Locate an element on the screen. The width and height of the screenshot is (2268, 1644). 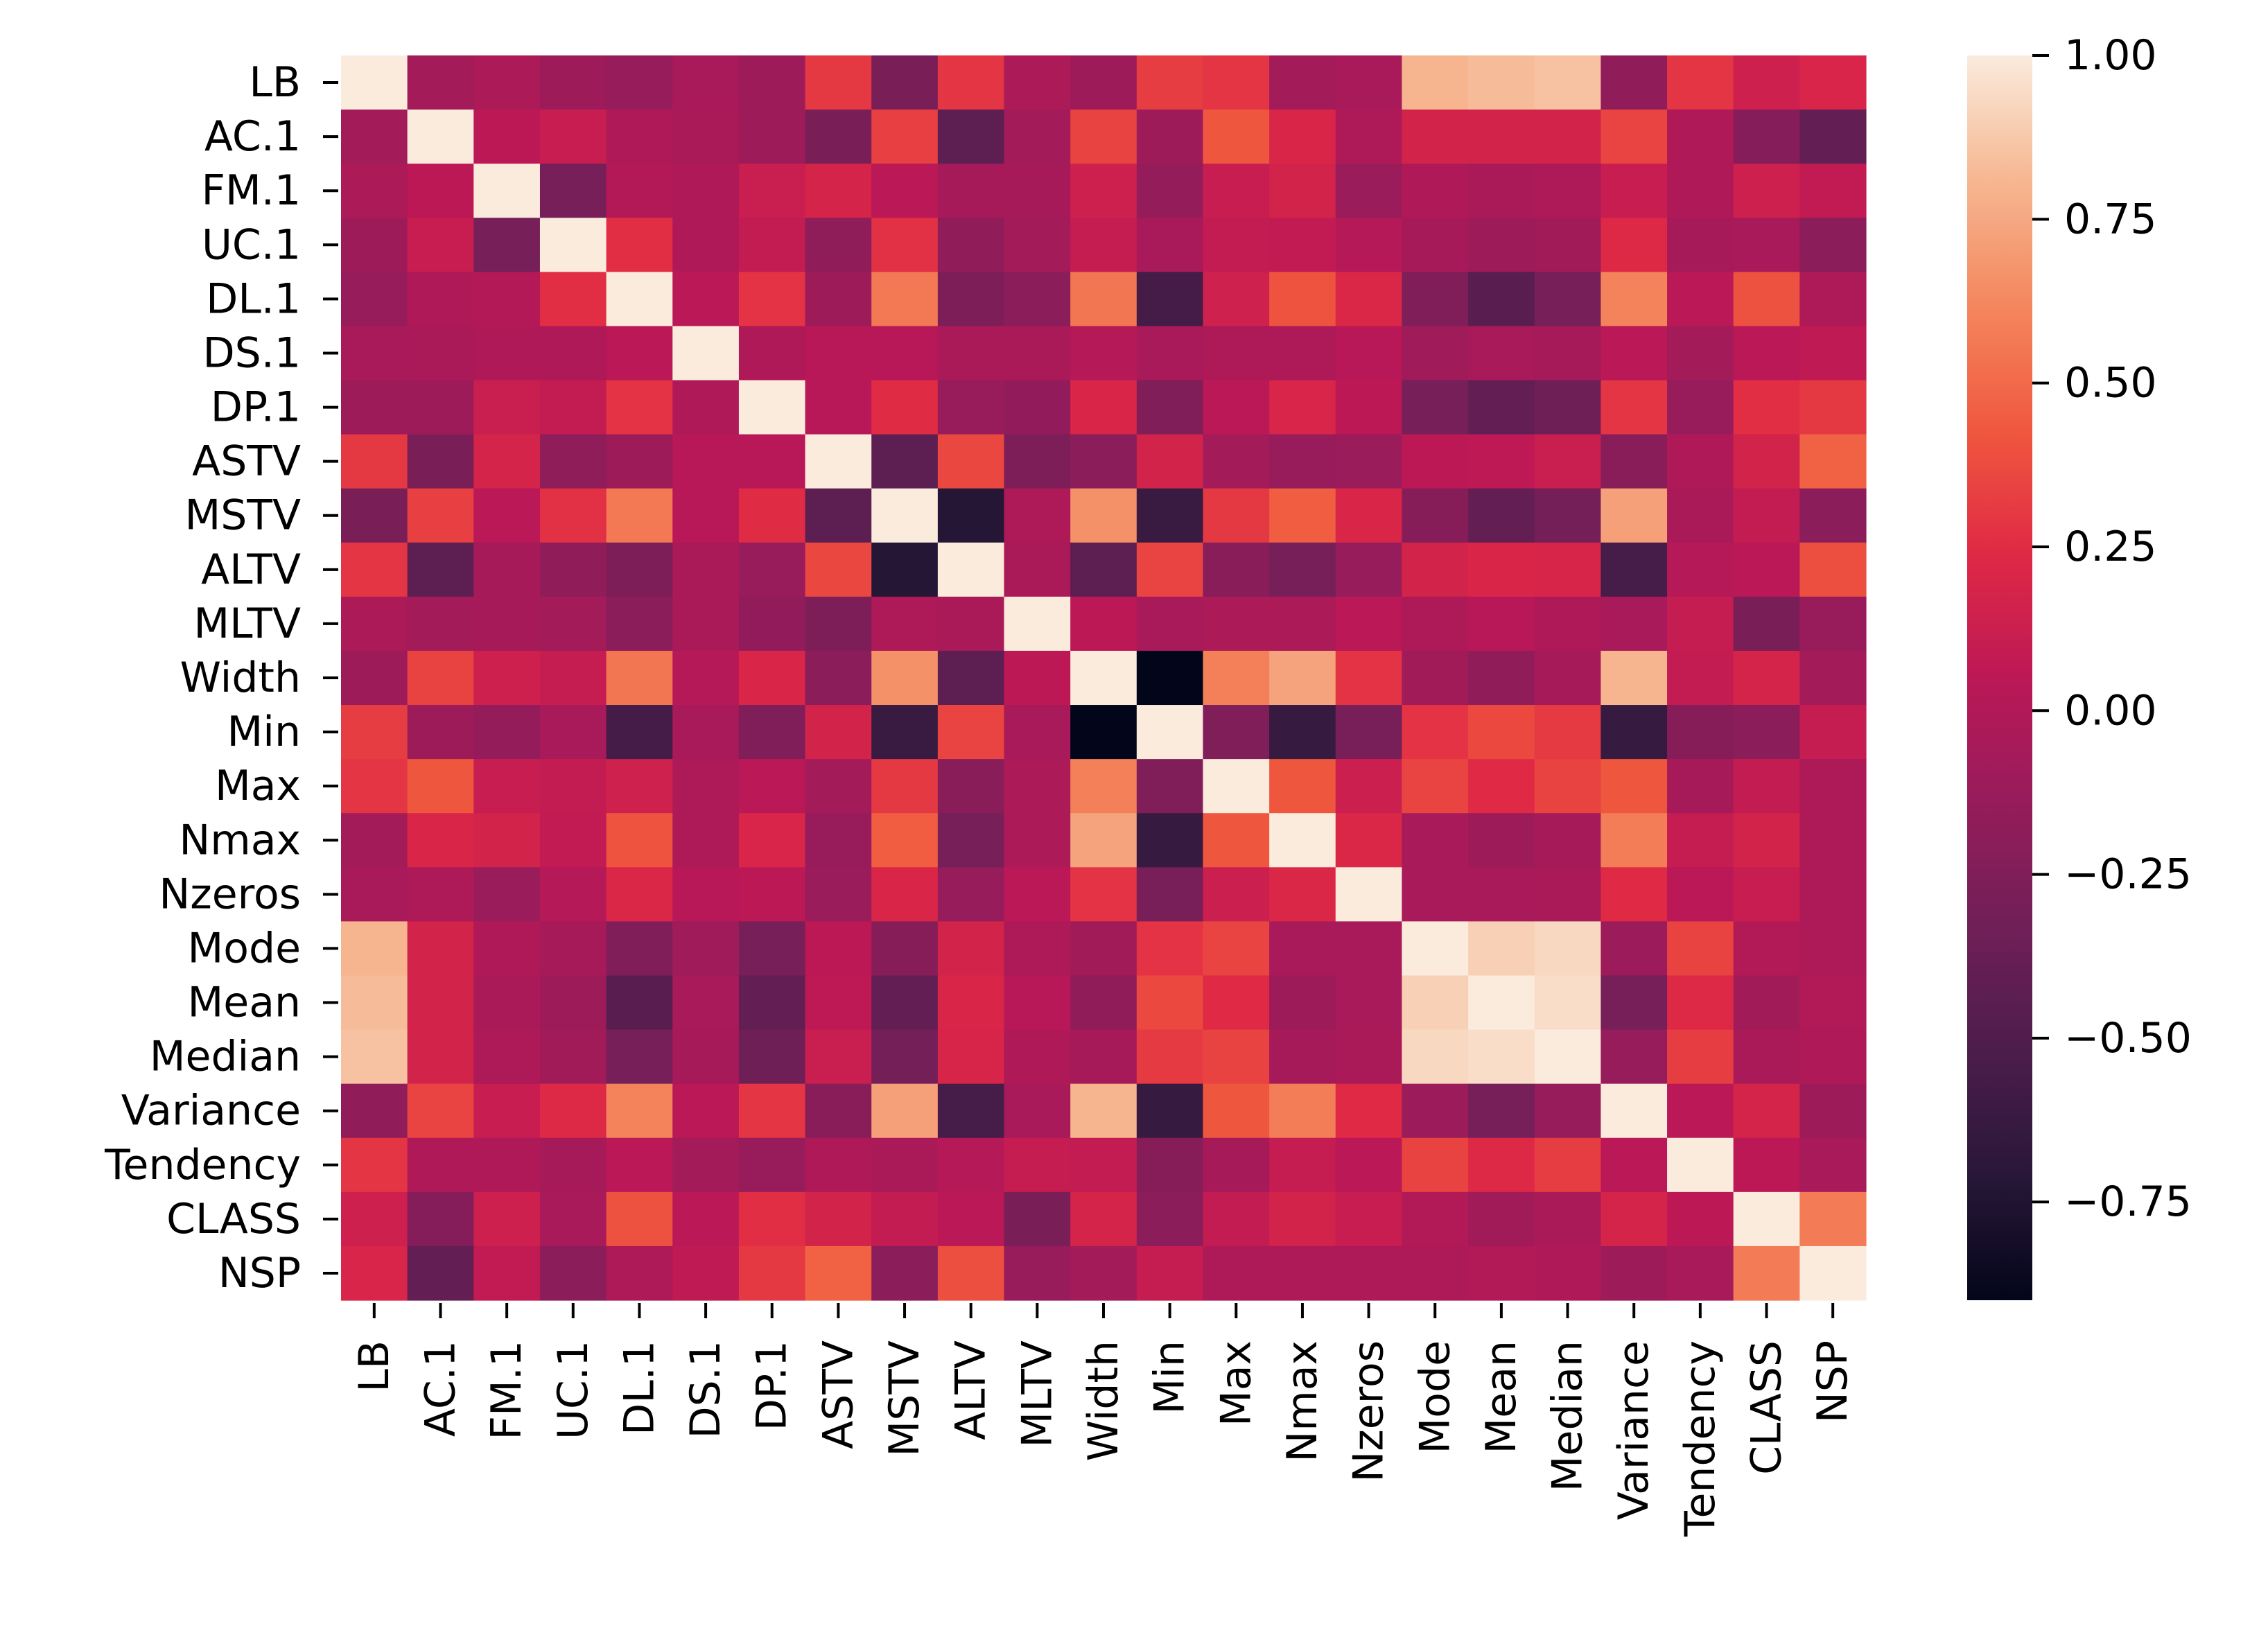
heatmap-cell-MLTV-LB is located at coordinates (374, 624).